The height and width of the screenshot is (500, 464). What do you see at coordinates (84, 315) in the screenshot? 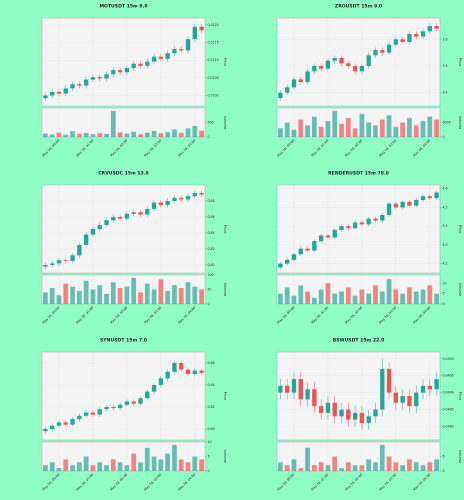
I see `x-tick-label: May 28, 01:00` at bounding box center [84, 315].